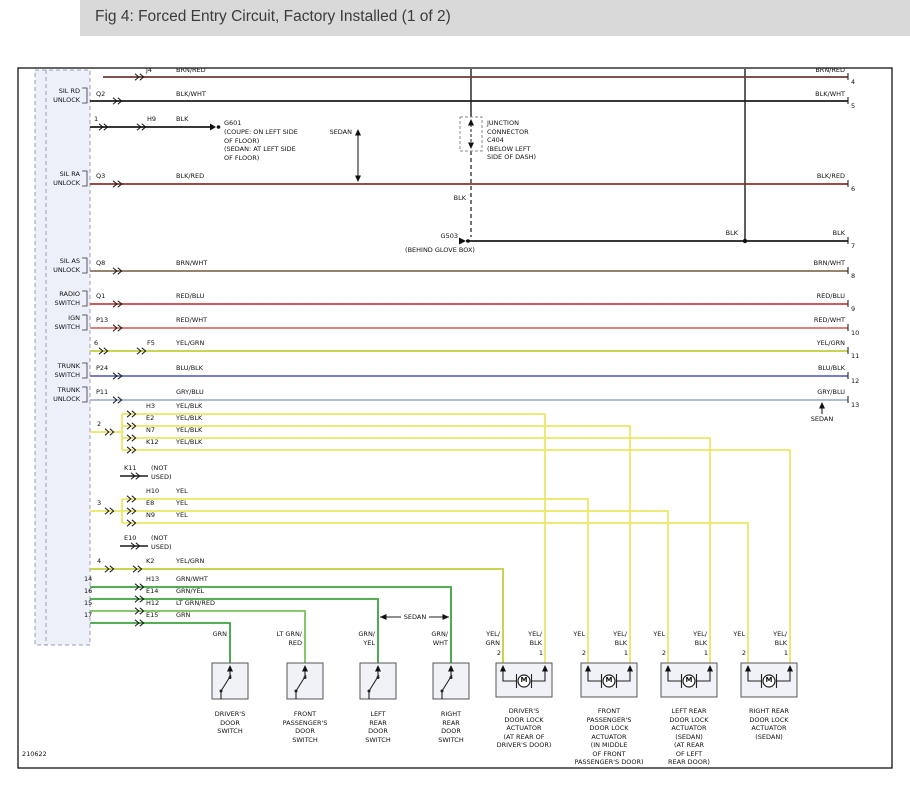 Image resolution: width=910 pixels, height=794 pixels. What do you see at coordinates (689, 680) in the screenshot?
I see `door-lock-actuator-left-rear-symbol` at bounding box center [689, 680].